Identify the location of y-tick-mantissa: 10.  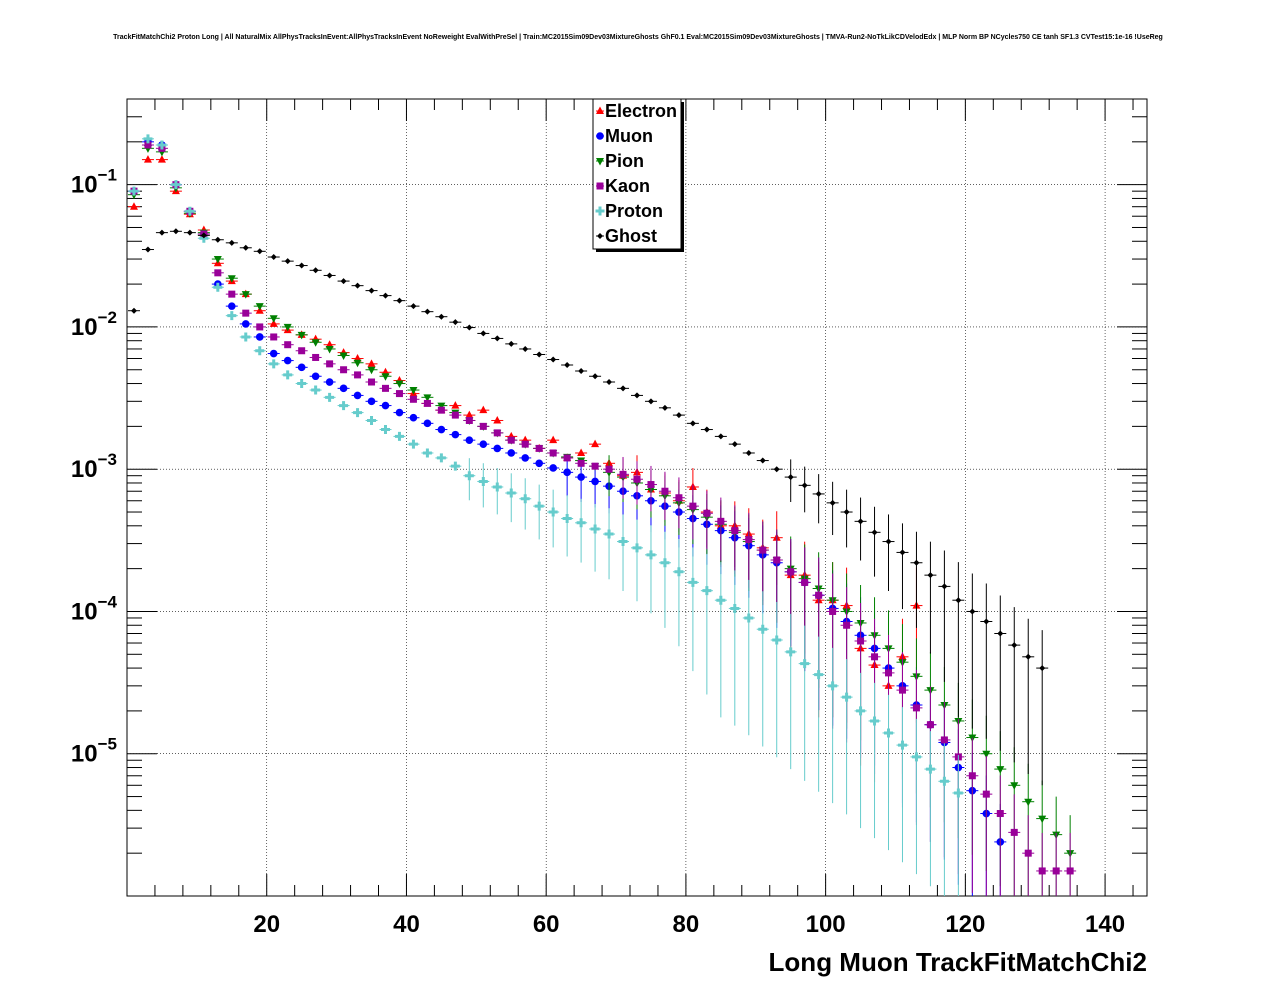
(84, 611).